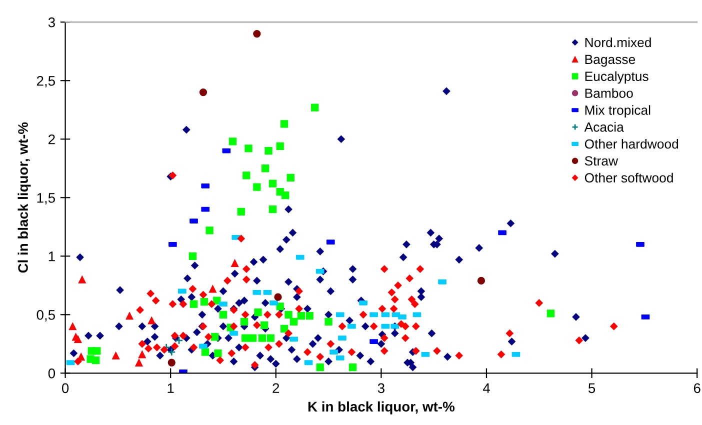 The image size is (702, 425). Describe the element at coordinates (697, 388) in the screenshot. I see `x-tick-label: 6` at that location.